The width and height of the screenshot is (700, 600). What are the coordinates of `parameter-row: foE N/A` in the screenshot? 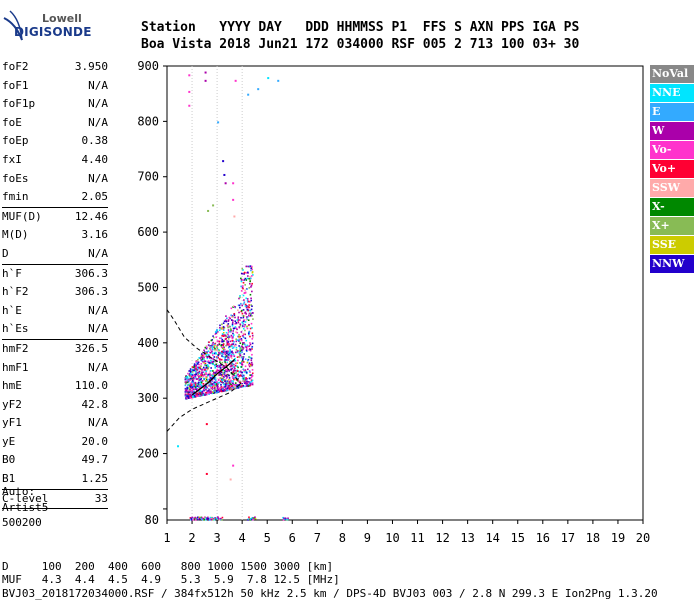 It's located at (55, 123).